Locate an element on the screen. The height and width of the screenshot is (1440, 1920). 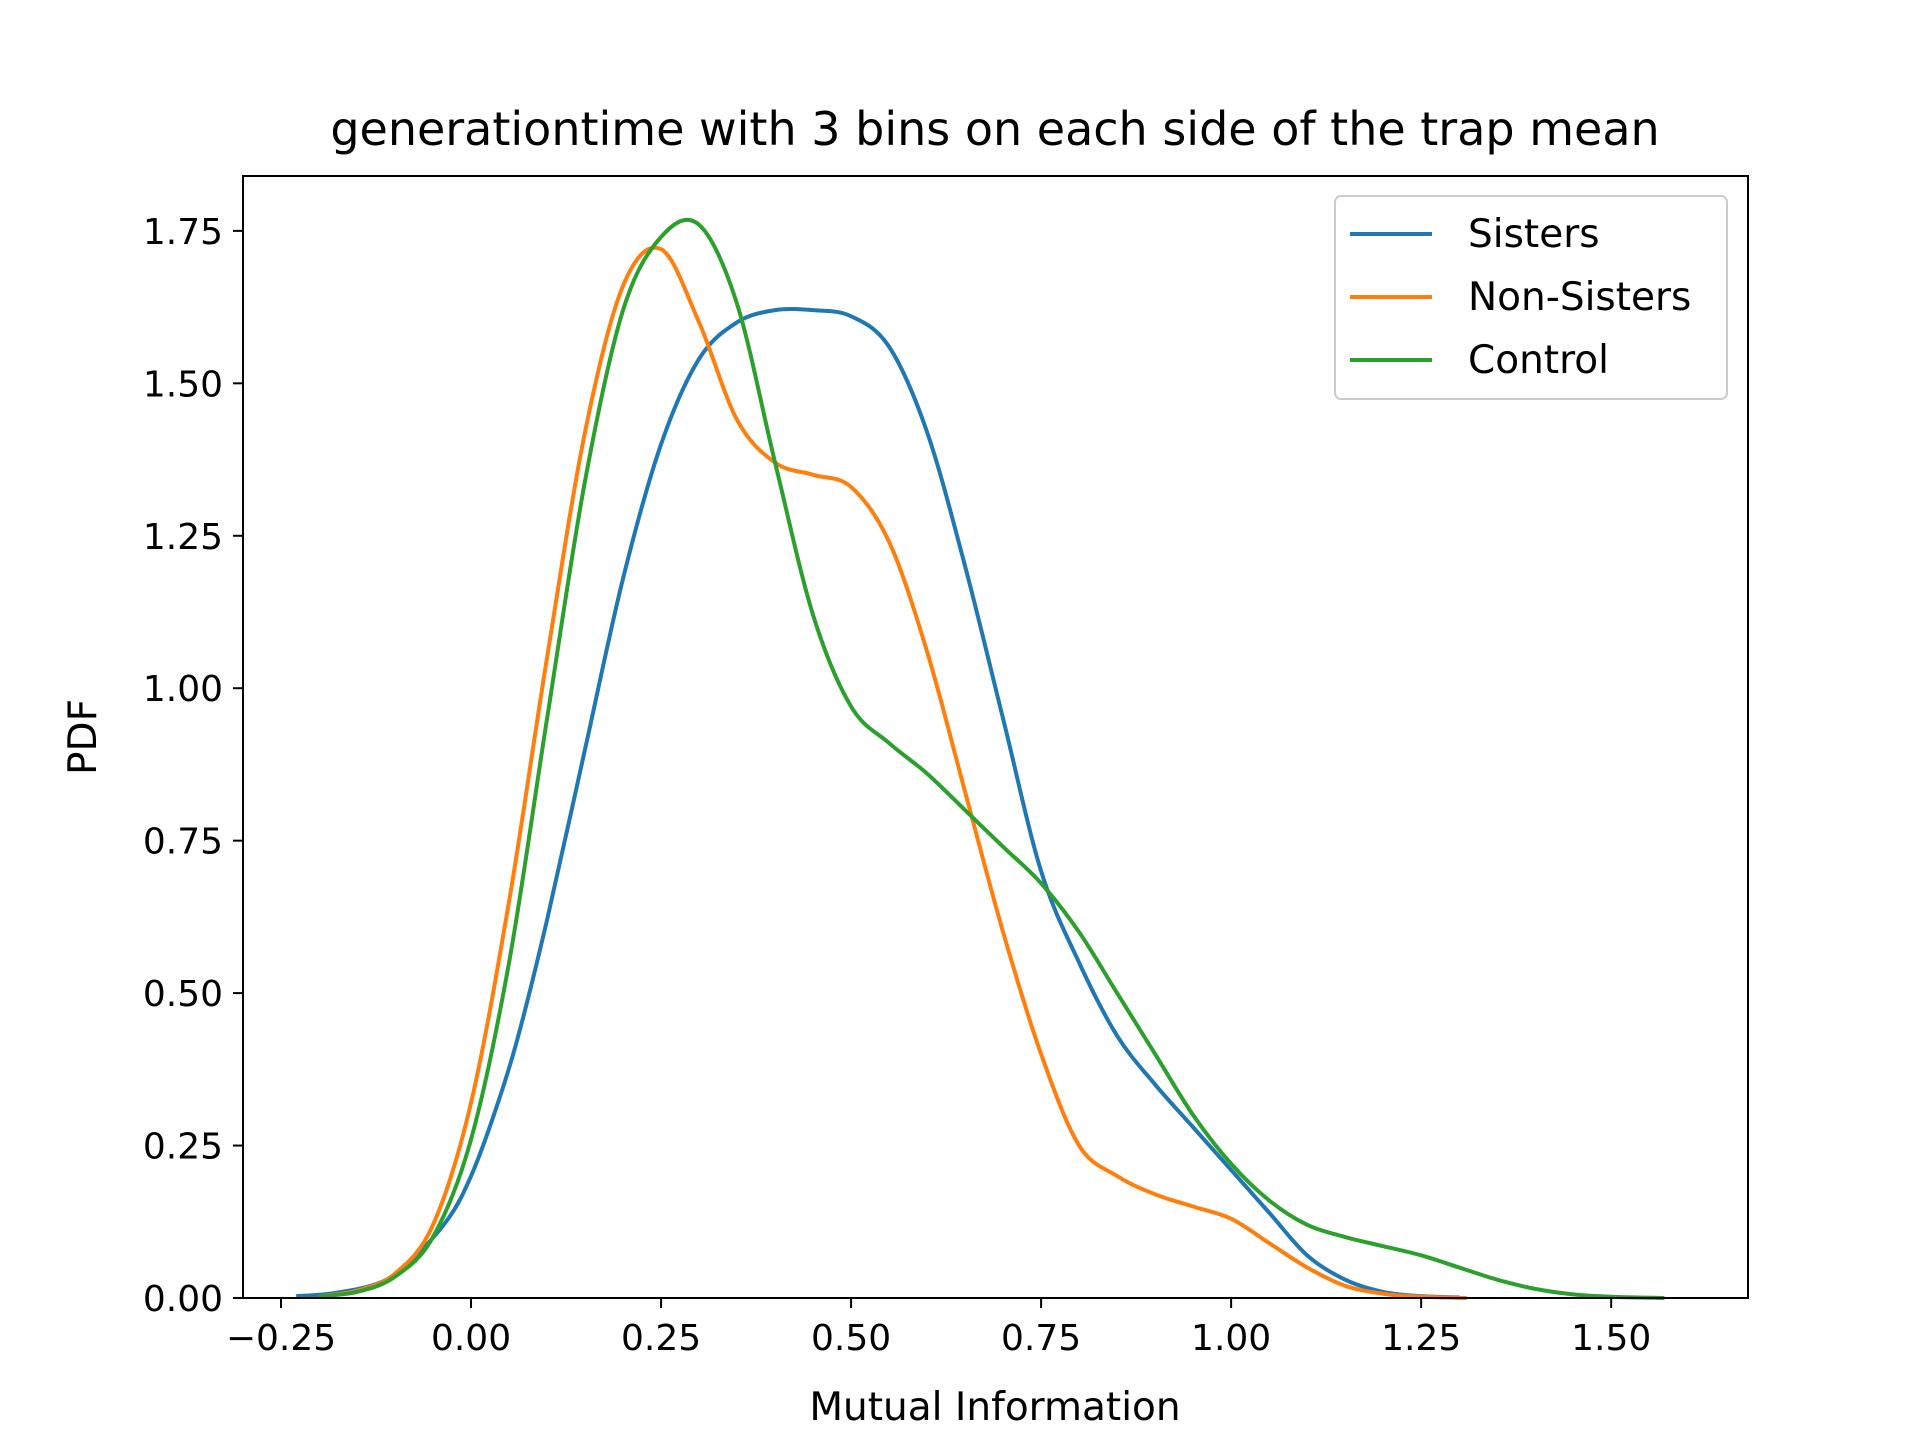
y-tick-label: 0.50 is located at coordinates (183, 994).